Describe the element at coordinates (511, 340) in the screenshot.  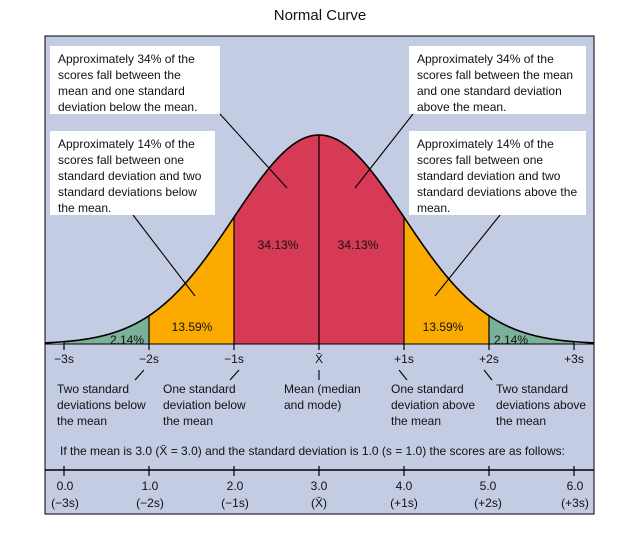
I see `region-label-plus3: 2.14%` at that location.